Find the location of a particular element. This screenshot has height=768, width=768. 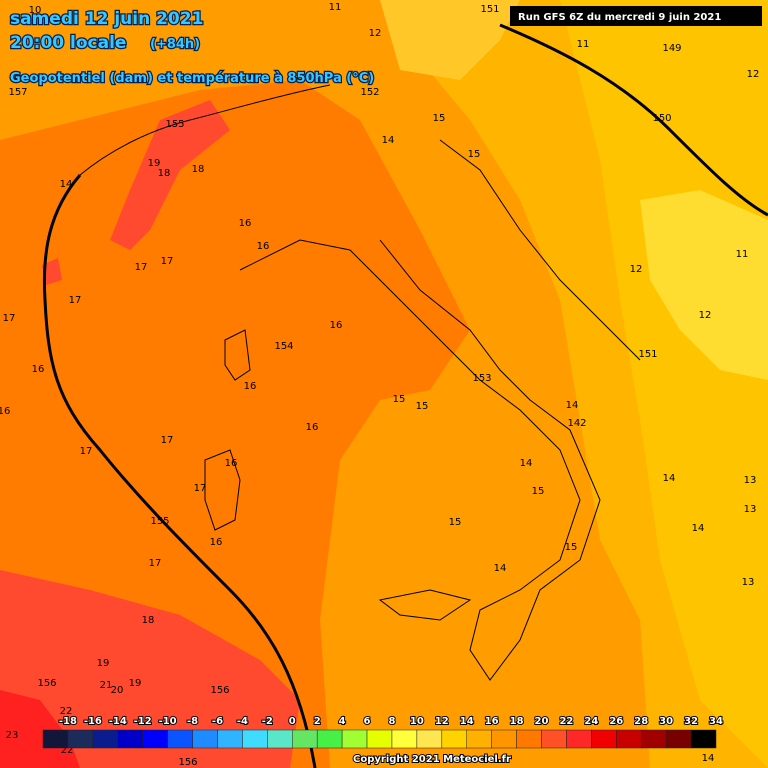

legend-label: -14 is located at coordinates (118, 721).